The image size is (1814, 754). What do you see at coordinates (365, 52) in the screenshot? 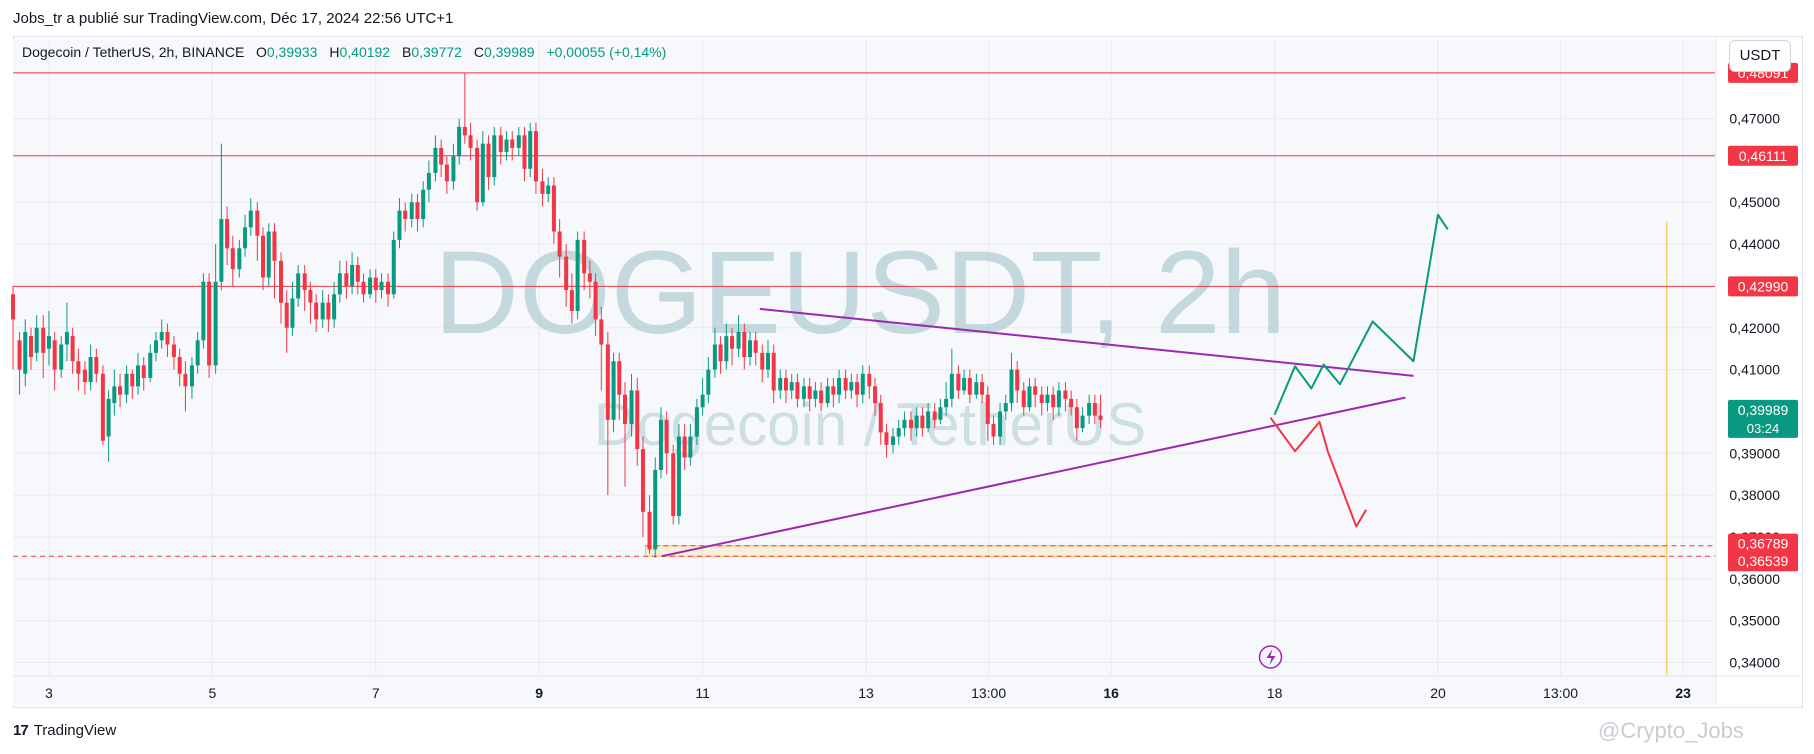
I see `high-value: 0,40192` at bounding box center [365, 52].